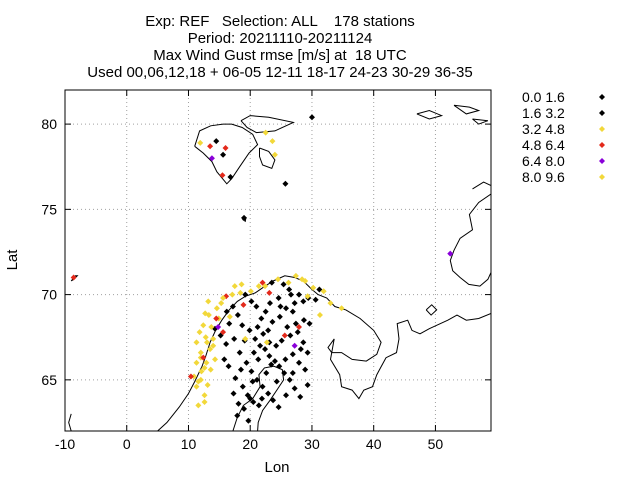  I want to click on x-tick-label: 50, so click(436, 444).